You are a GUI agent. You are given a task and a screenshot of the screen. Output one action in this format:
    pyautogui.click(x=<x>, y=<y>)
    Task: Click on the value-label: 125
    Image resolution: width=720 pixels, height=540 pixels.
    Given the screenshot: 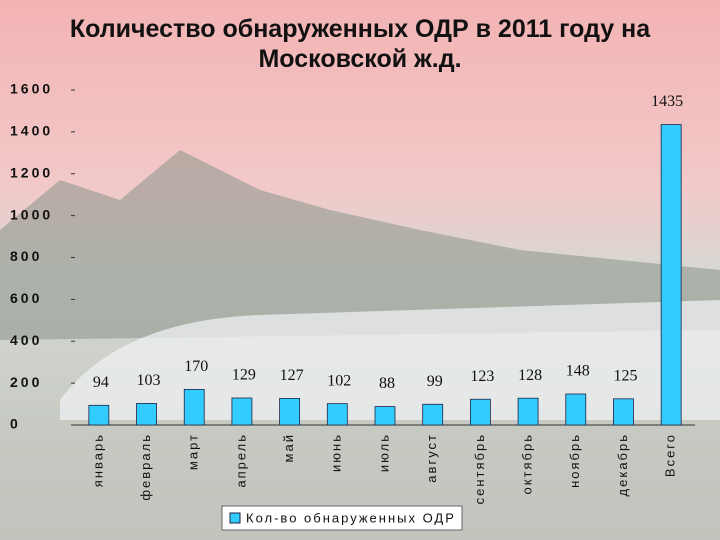 What is the action you would take?
    pyautogui.click(x=625, y=376)
    